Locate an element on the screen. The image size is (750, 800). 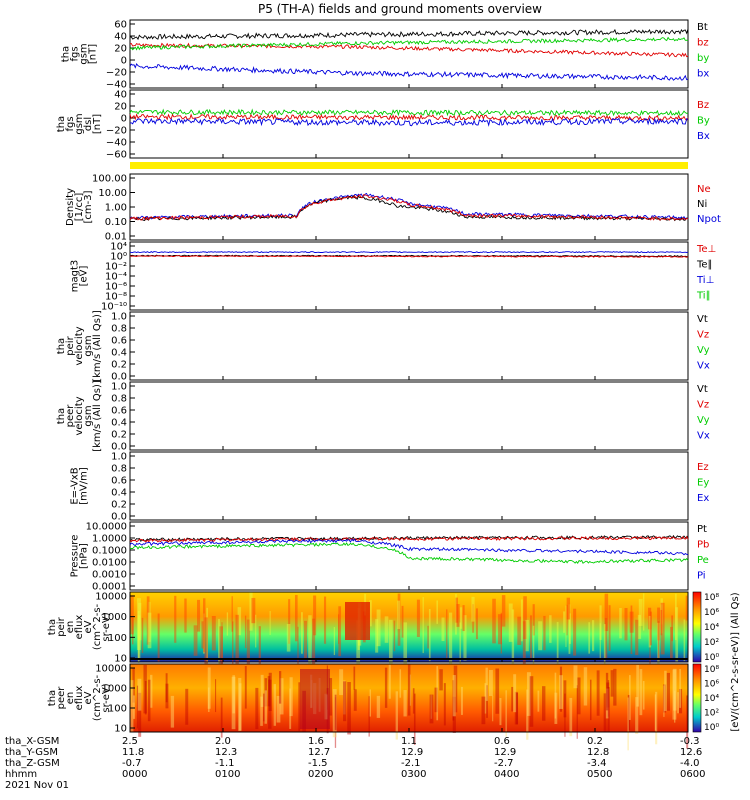
x-tick-zgsm: -0.7 is located at coordinates (132, 763).